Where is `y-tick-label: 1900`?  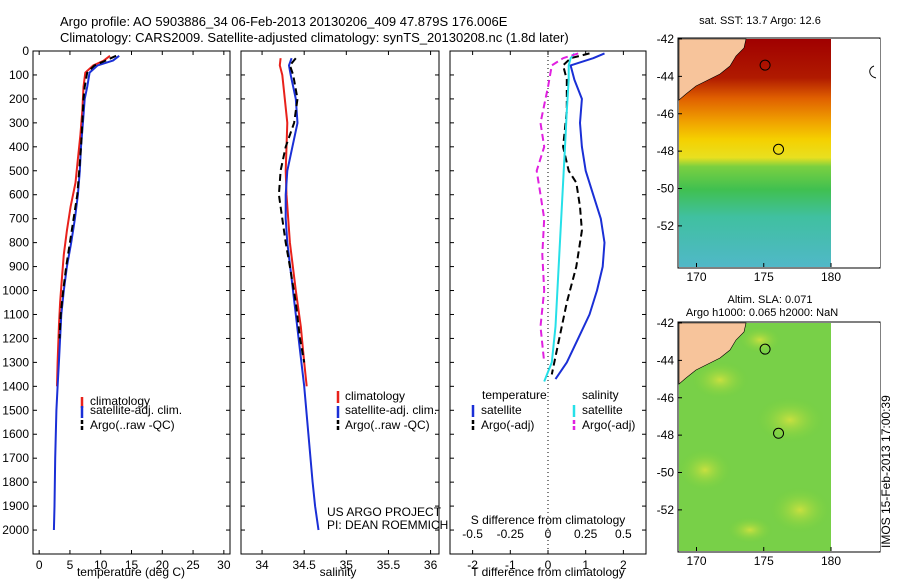
y-tick-label: 1900 is located at coordinates (15, 506).